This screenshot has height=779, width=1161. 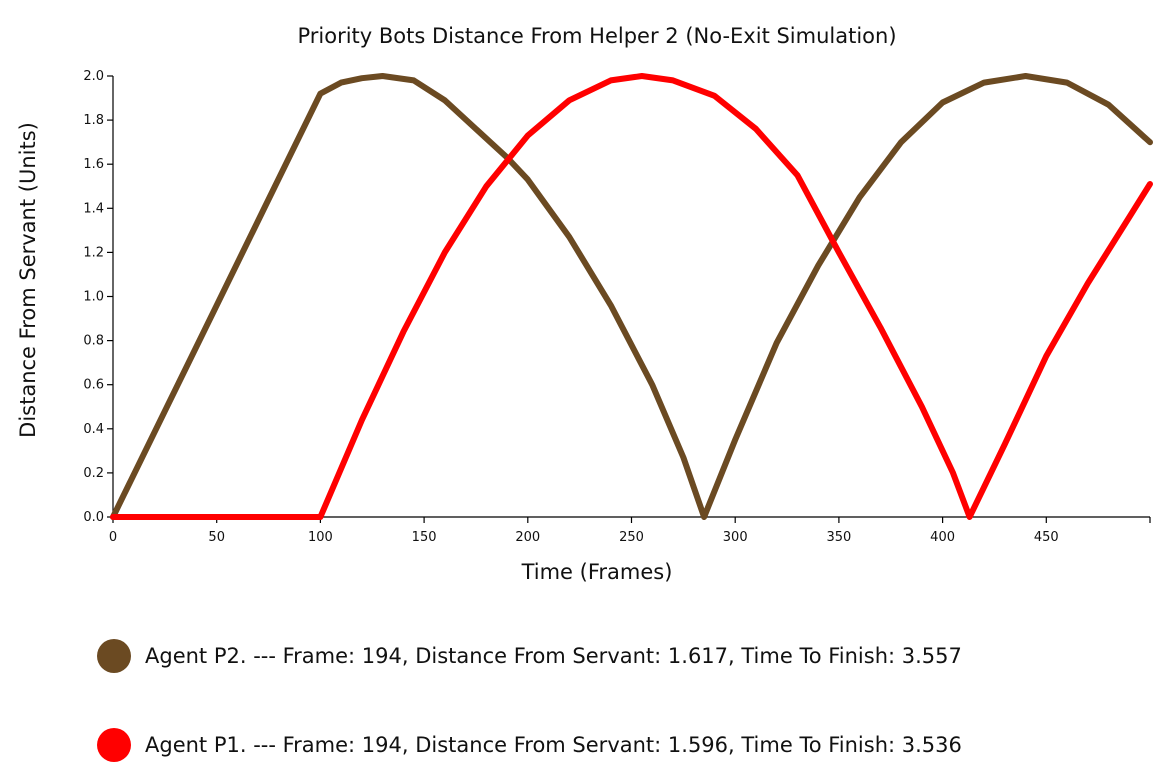 What do you see at coordinates (93, 120) in the screenshot?
I see `y-tick-label: 1.8` at bounding box center [93, 120].